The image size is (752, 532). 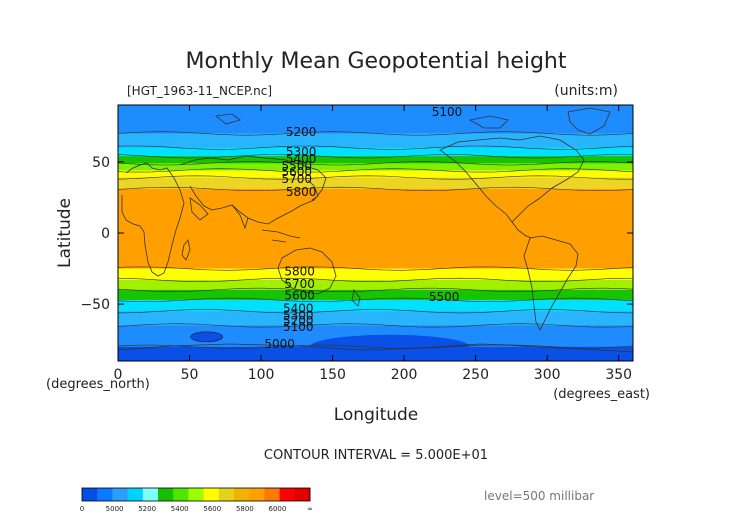 I want to click on x-tick-label-7: 350, so click(x=618, y=375).